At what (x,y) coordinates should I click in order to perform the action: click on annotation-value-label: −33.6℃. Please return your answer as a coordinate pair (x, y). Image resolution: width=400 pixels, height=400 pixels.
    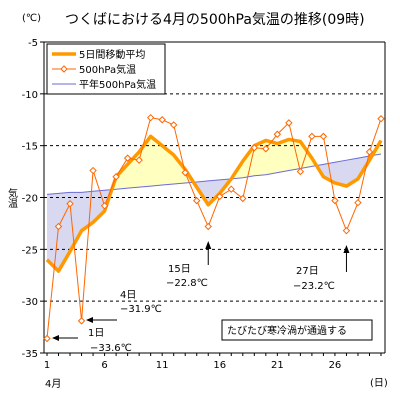
    Looking at the image, I should click on (111, 348).